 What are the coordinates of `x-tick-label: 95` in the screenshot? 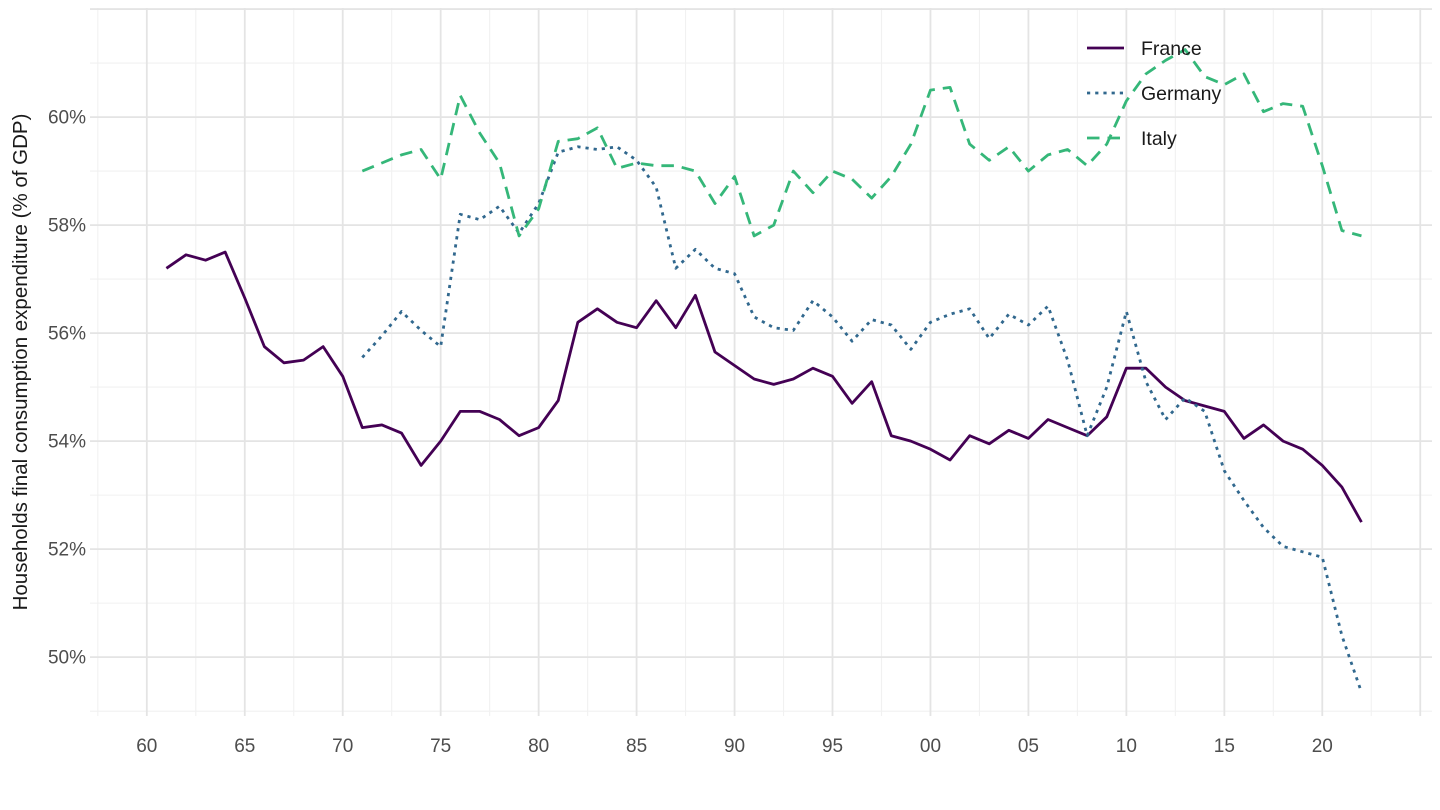 It's located at (832, 746).